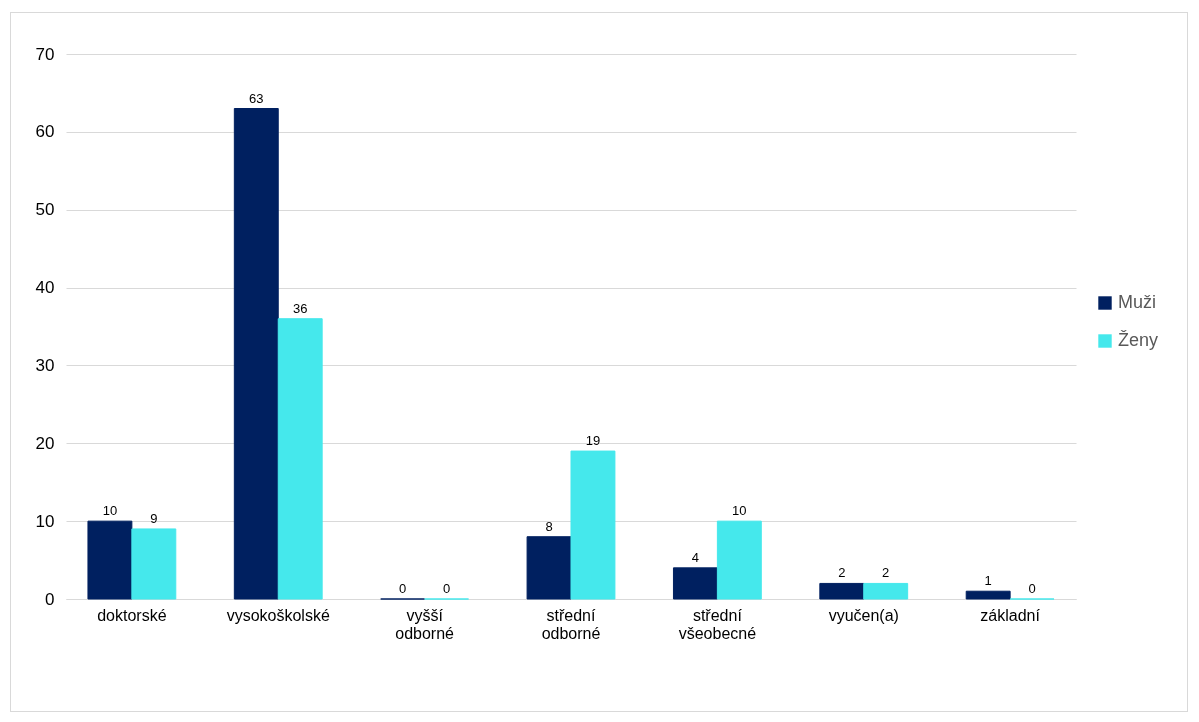 This screenshot has height=722, width=1199. I want to click on y-tick-label: 50, so click(45, 210).